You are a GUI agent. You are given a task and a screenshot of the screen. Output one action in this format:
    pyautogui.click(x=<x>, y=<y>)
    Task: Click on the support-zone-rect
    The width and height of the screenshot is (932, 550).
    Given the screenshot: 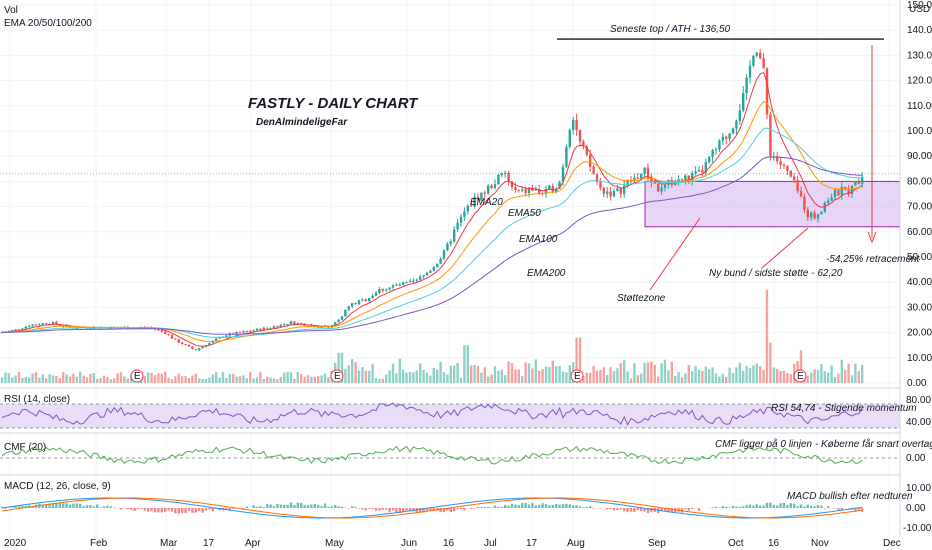 What is the action you would take?
    pyautogui.click(x=772, y=204)
    